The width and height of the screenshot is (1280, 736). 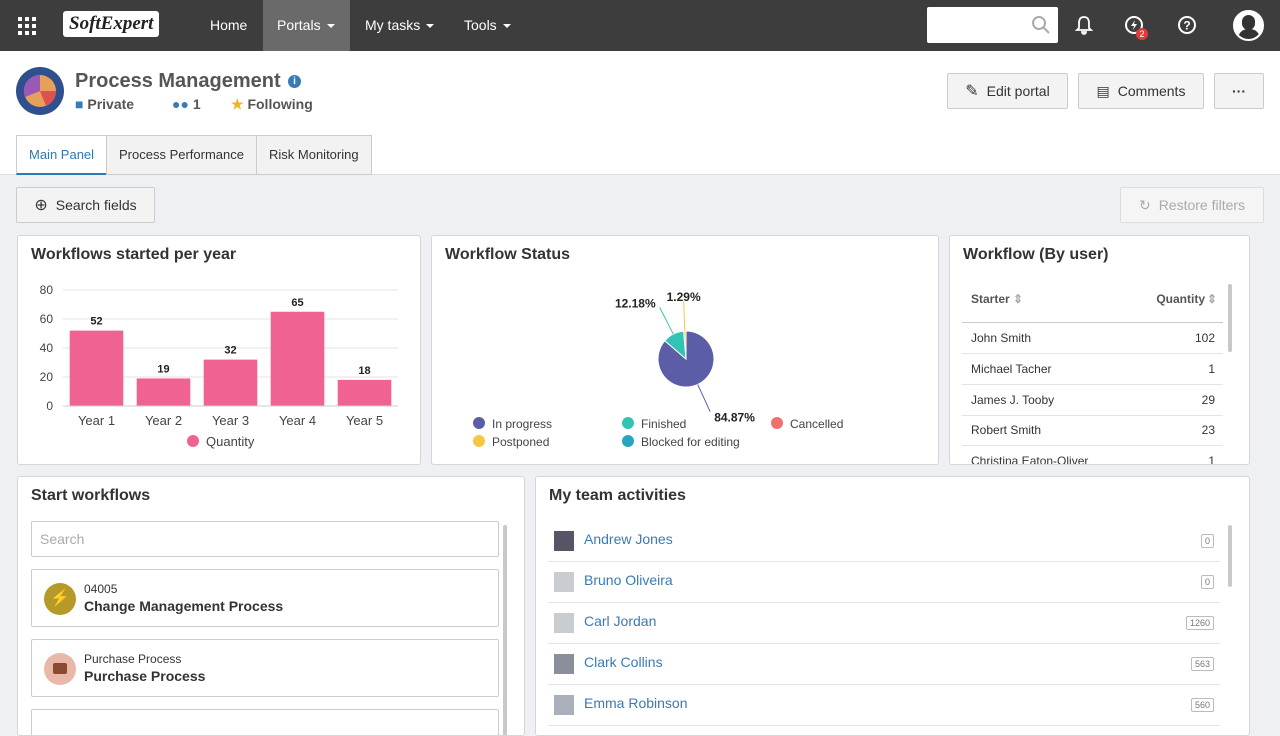 I want to click on member-name: Bruno Oliveira, so click(x=628, y=580).